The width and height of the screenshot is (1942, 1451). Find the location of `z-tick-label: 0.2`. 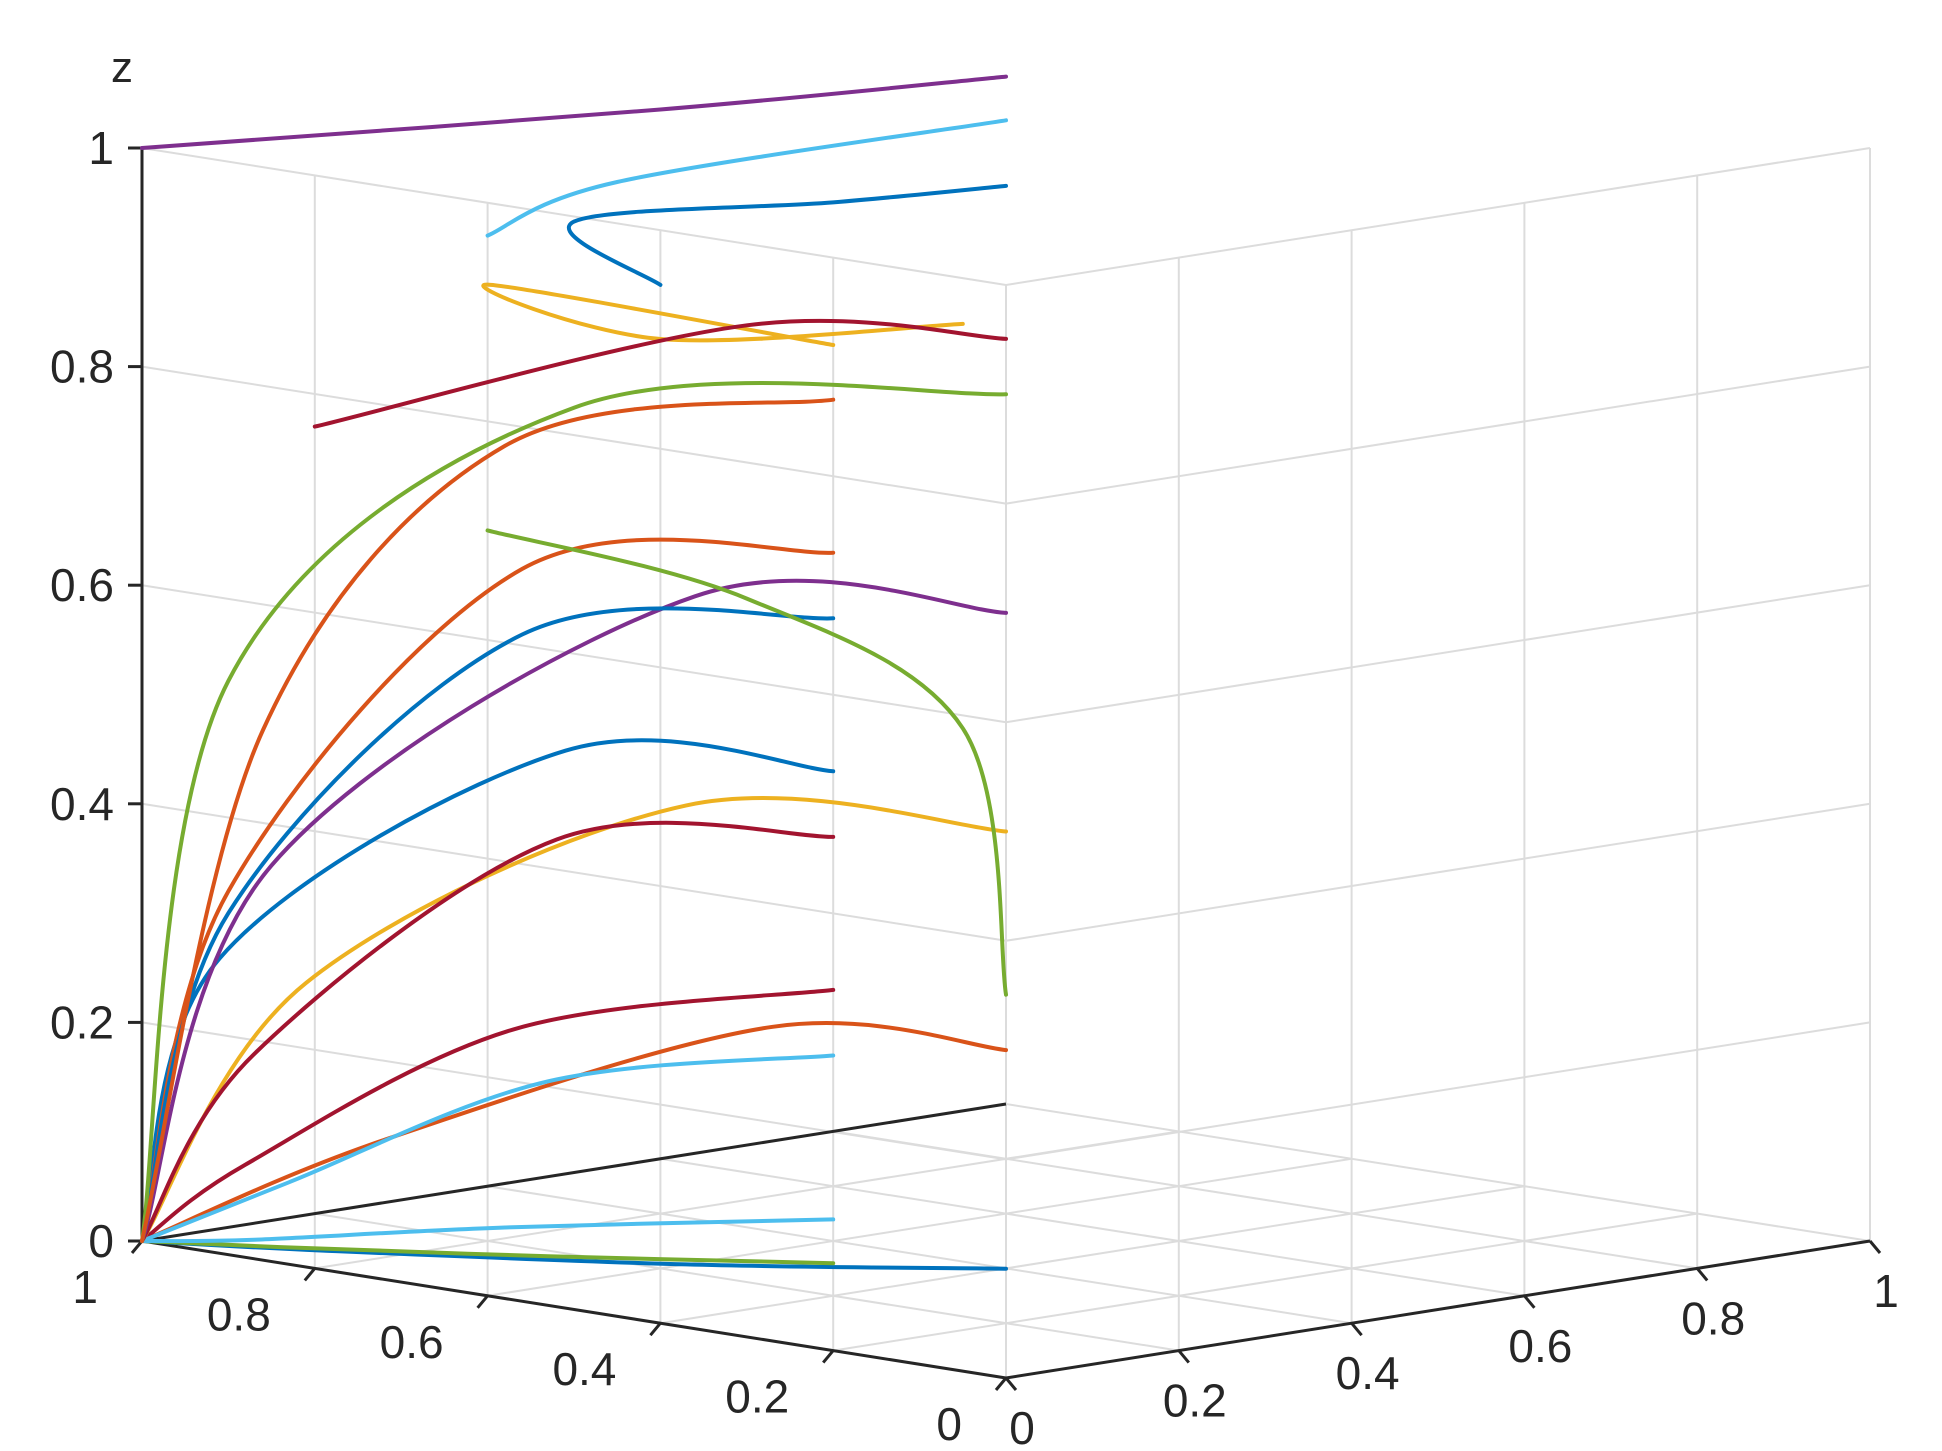

z-tick-label: 0.2 is located at coordinates (82, 1022).